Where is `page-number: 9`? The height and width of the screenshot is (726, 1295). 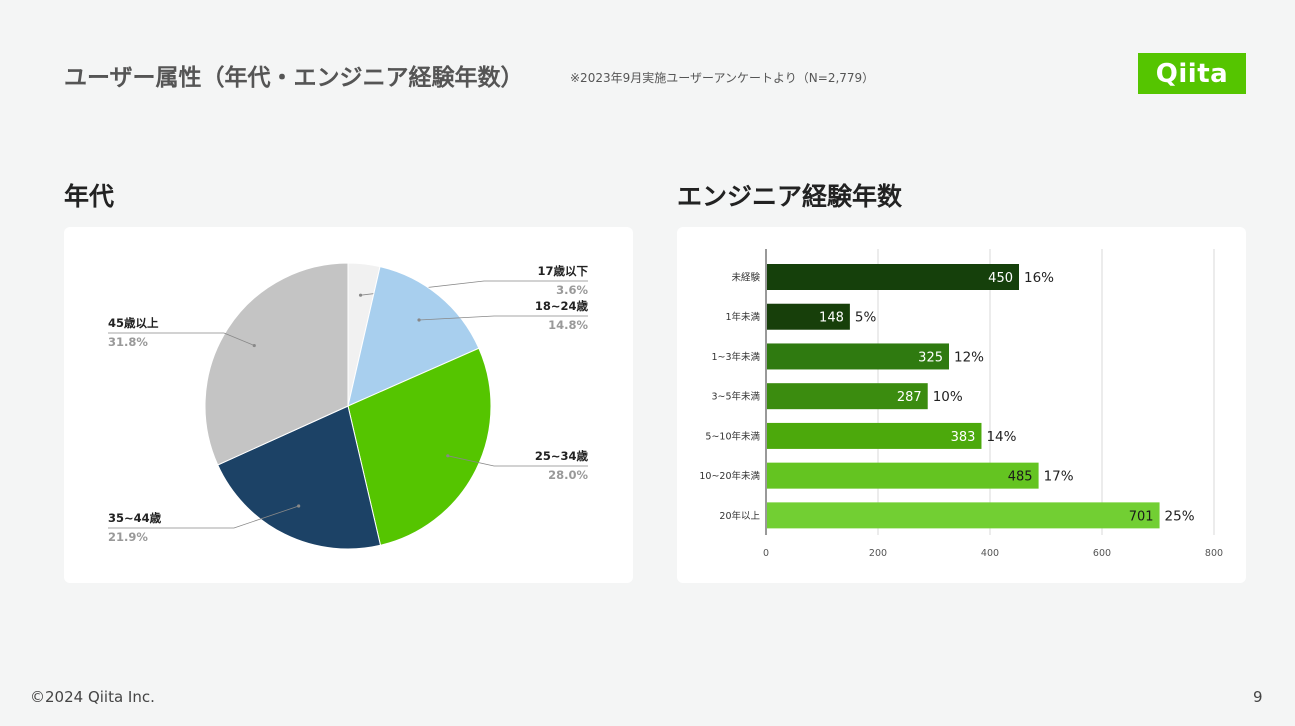
page-number: 9 is located at coordinates (1258, 697).